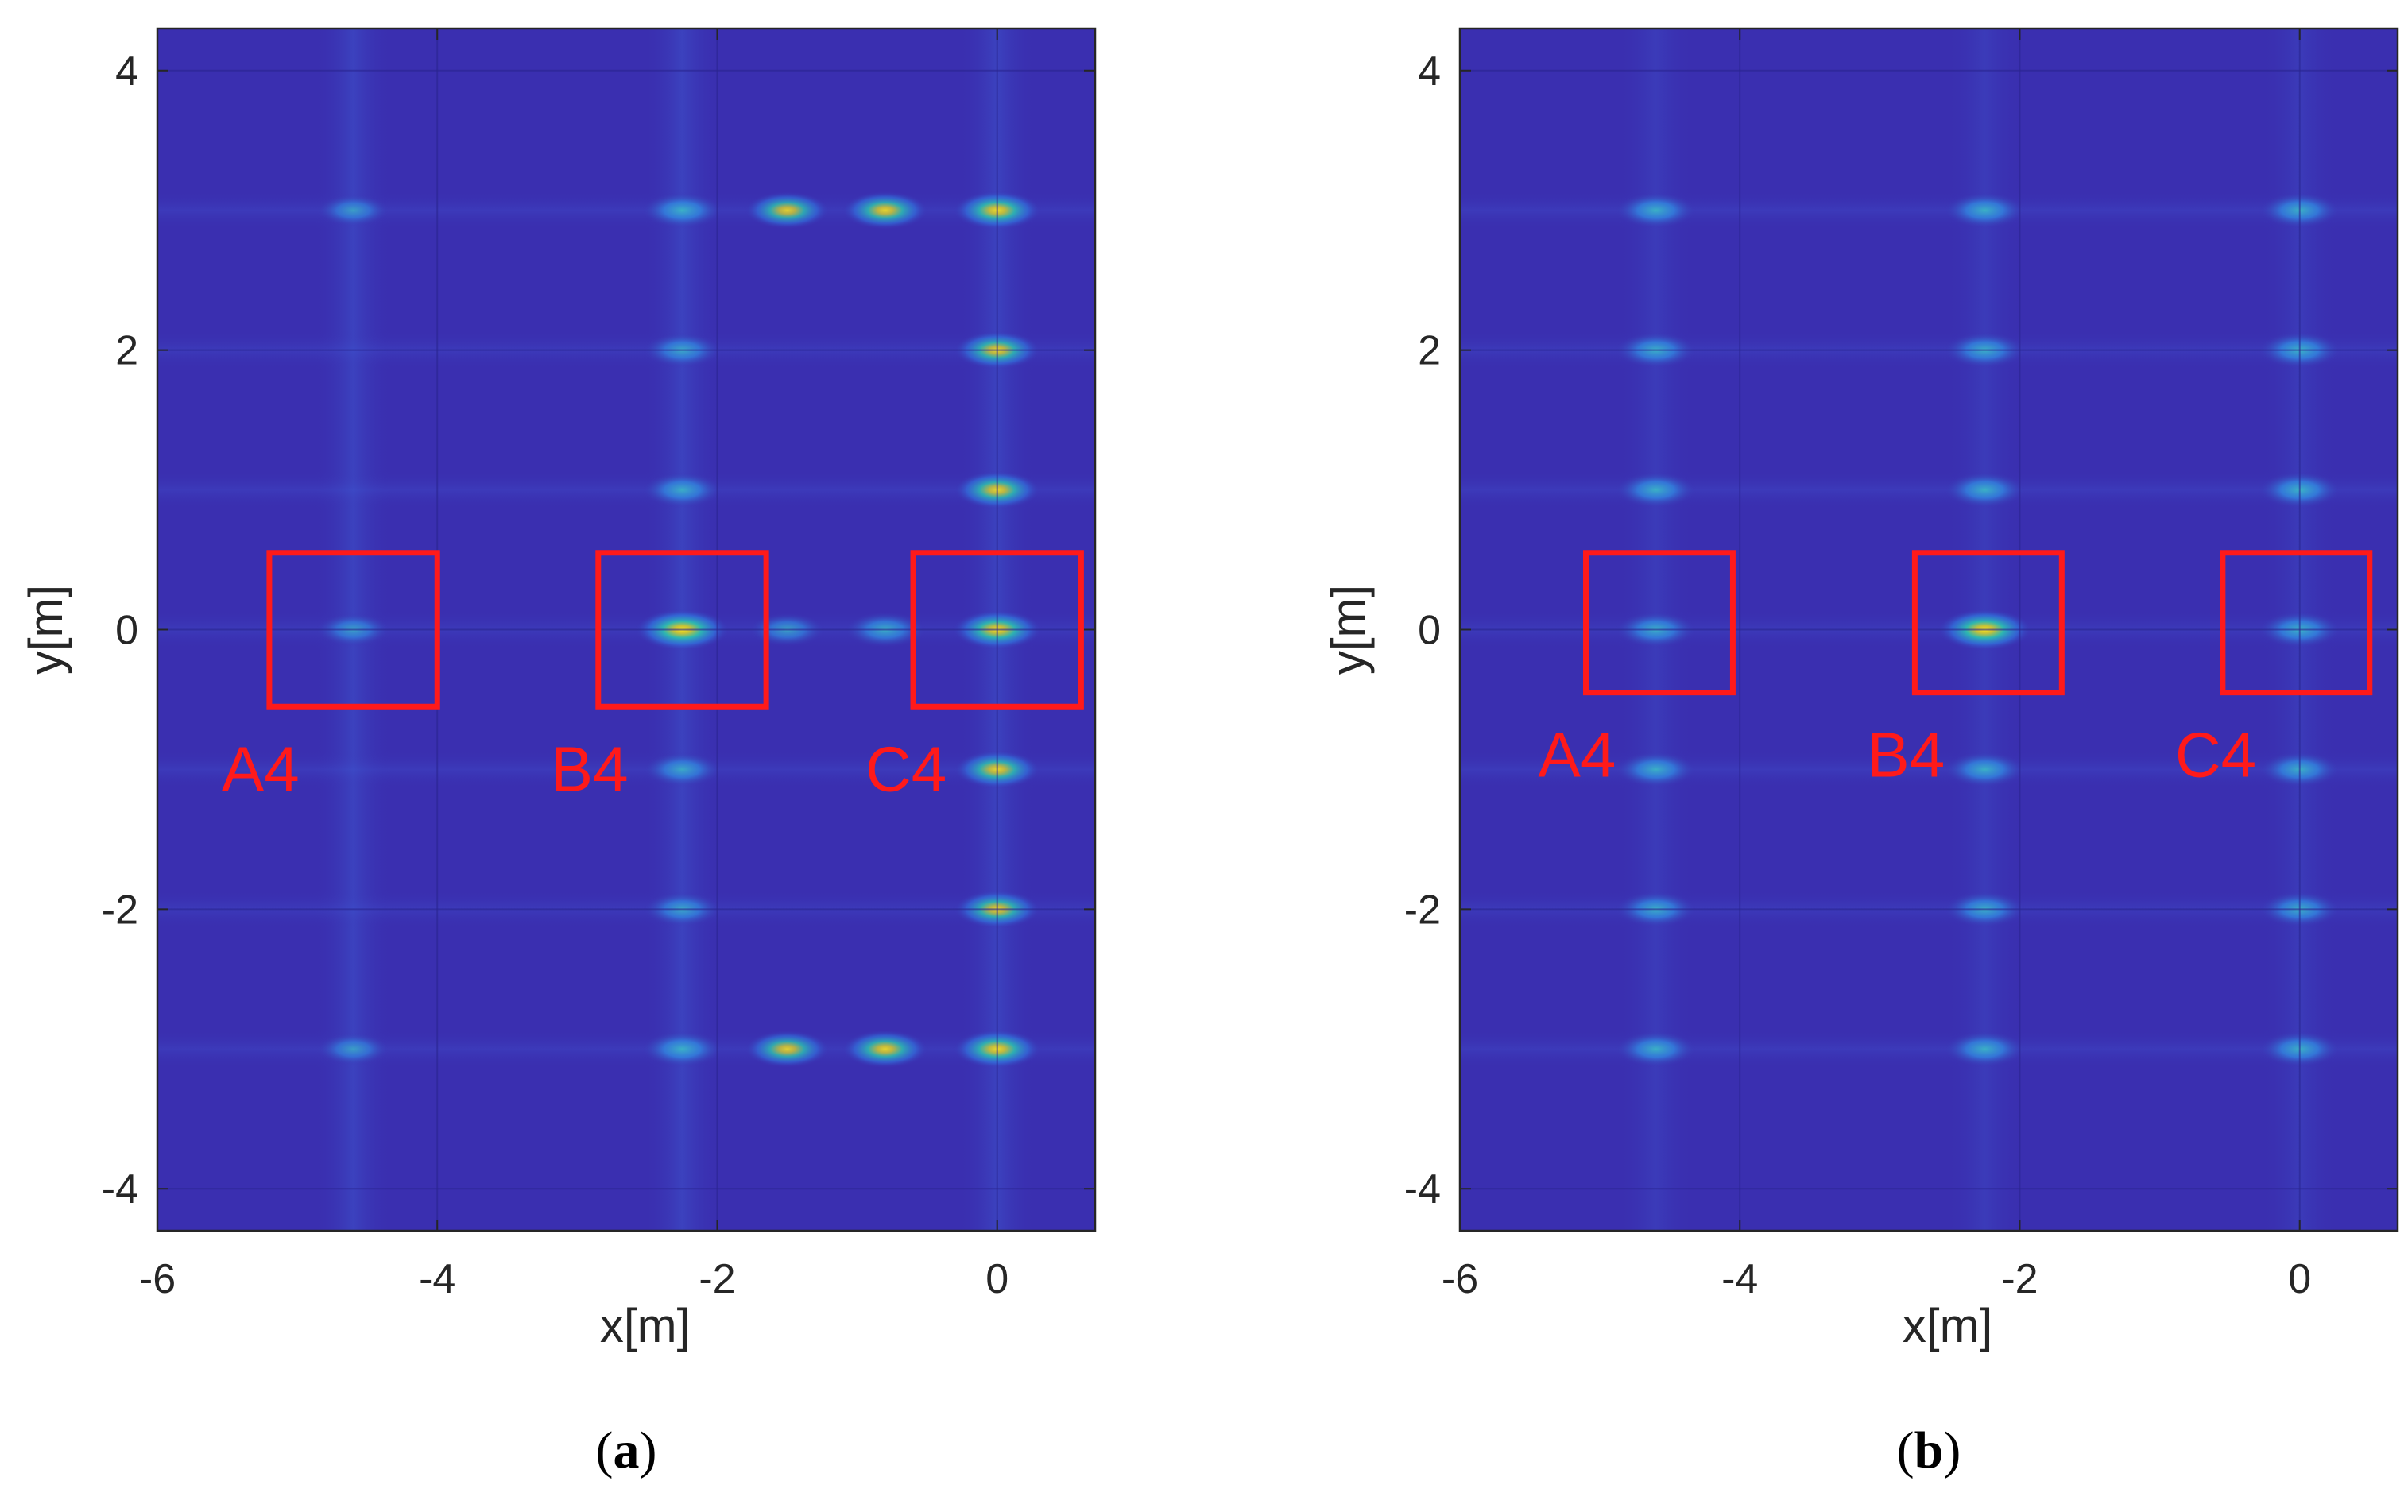 Image resolution: width=2408 pixels, height=1512 pixels. I want to click on caption-b: (b), so click(1929, 1450).